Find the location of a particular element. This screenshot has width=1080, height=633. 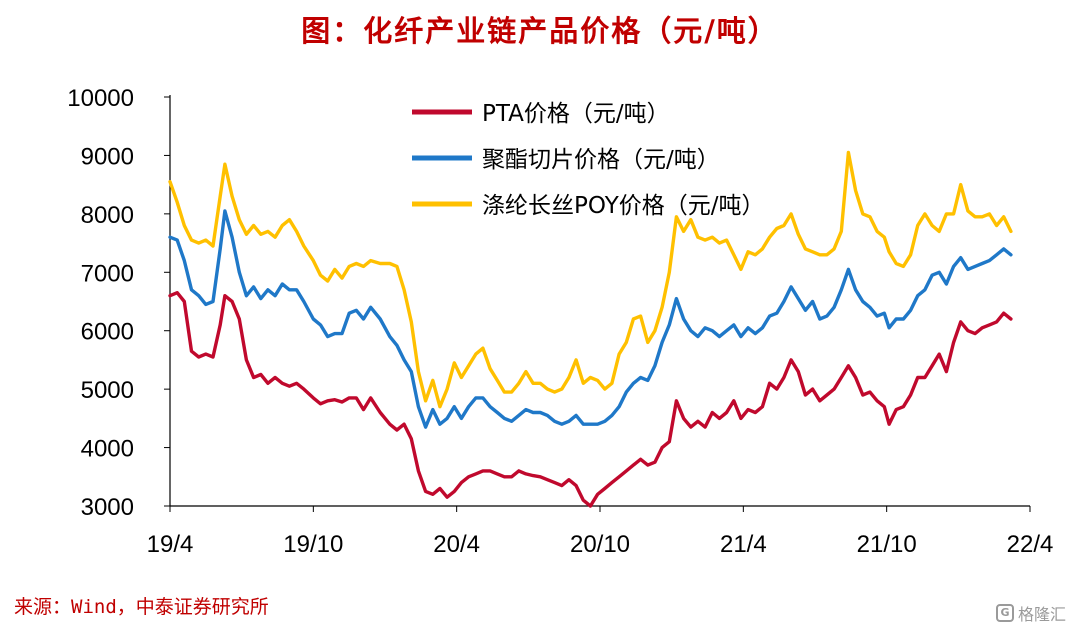

x-tick-label: 22/4 is located at coordinates (1030, 544).